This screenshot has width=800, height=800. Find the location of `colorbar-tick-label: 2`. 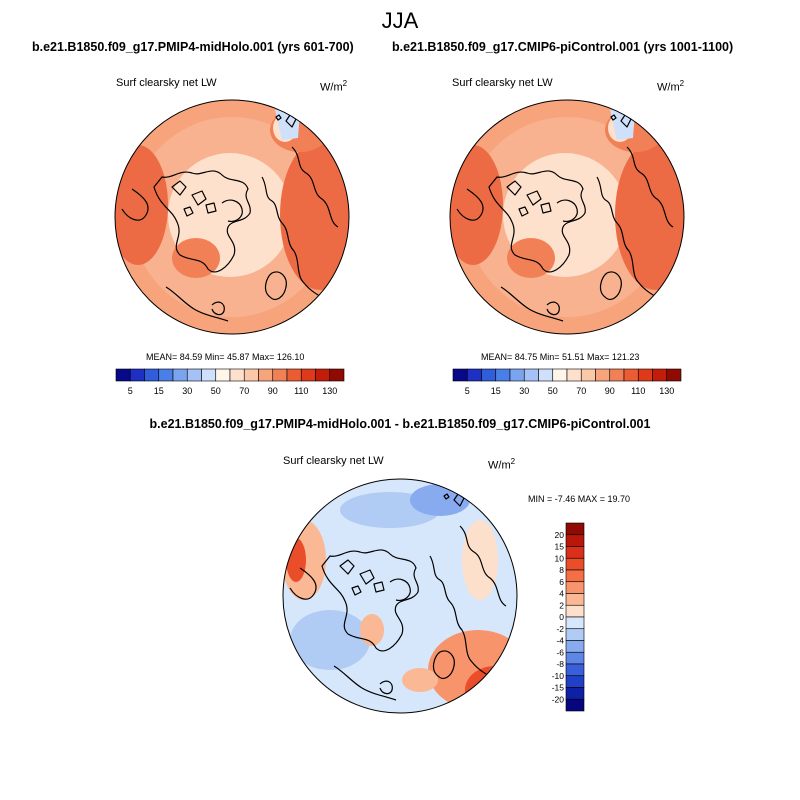

colorbar-tick-label: 2 is located at coordinates (561, 605).